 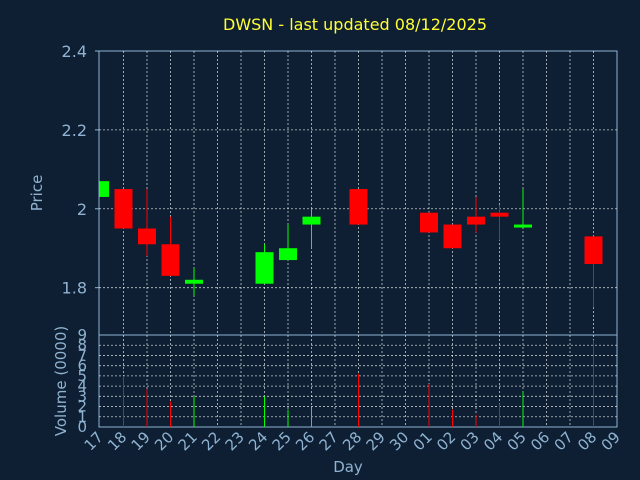 I want to click on x-tick-label: 27, so click(x=329, y=441).